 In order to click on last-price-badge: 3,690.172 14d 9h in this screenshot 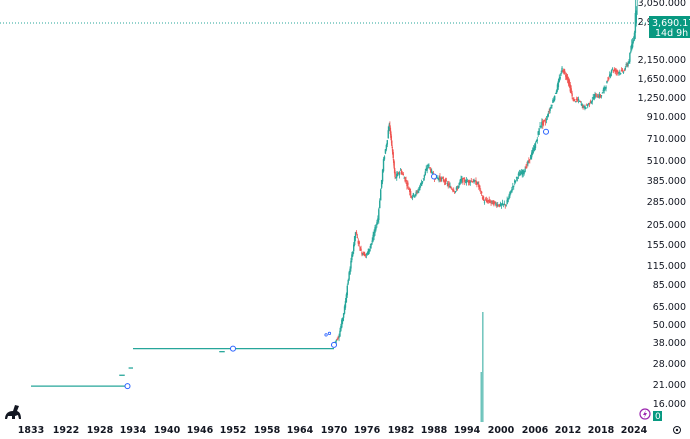, I will do `click(669, 27)`.